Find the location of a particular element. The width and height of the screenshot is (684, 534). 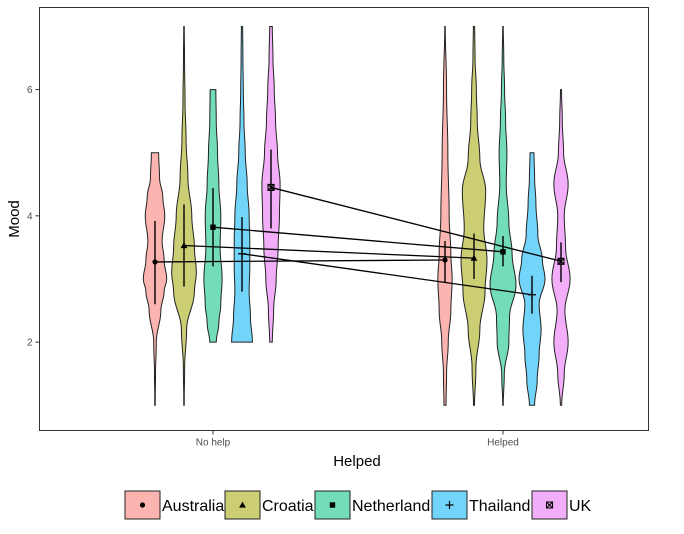

x-tick-label-0: No help is located at coordinates (213, 443).